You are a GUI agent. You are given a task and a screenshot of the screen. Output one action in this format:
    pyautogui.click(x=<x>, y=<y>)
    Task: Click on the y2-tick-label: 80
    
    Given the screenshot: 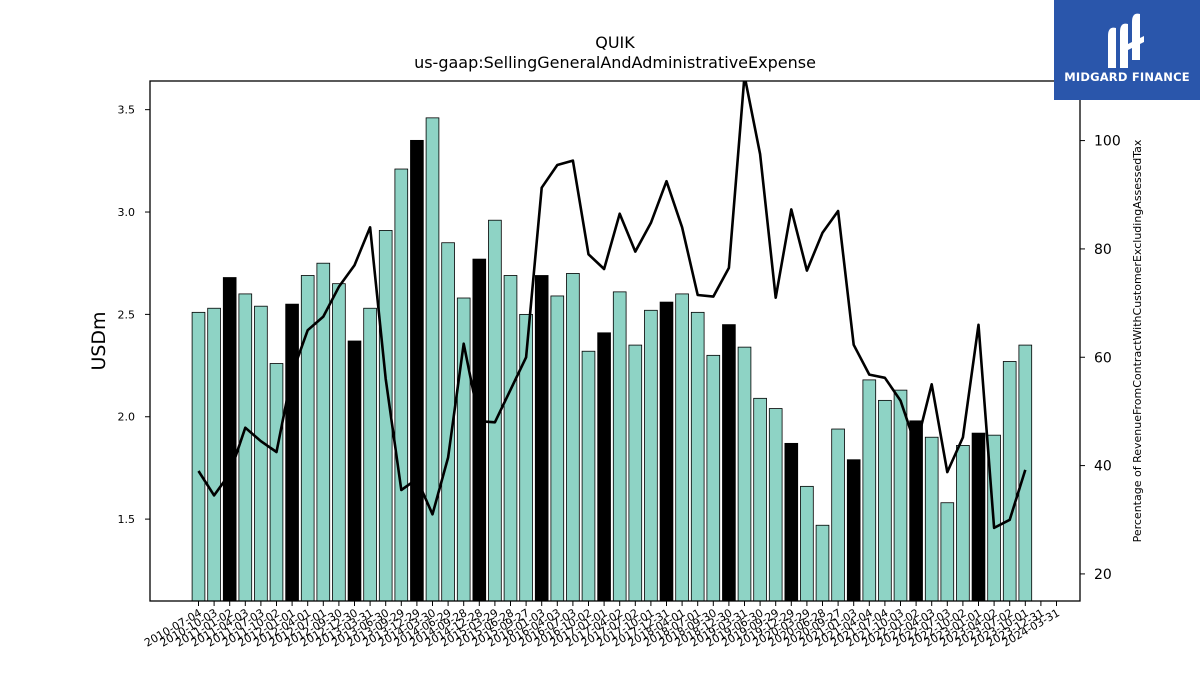 What is the action you would take?
    pyautogui.click(x=1103, y=250)
    